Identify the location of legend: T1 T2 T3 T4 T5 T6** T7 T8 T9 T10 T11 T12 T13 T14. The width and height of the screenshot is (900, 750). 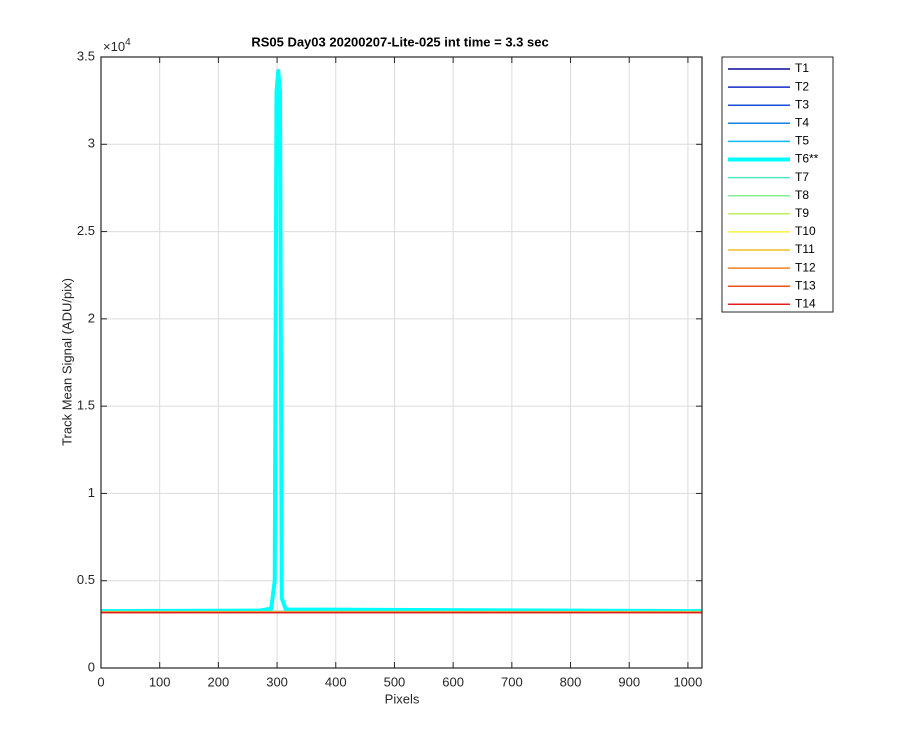
(773, 185).